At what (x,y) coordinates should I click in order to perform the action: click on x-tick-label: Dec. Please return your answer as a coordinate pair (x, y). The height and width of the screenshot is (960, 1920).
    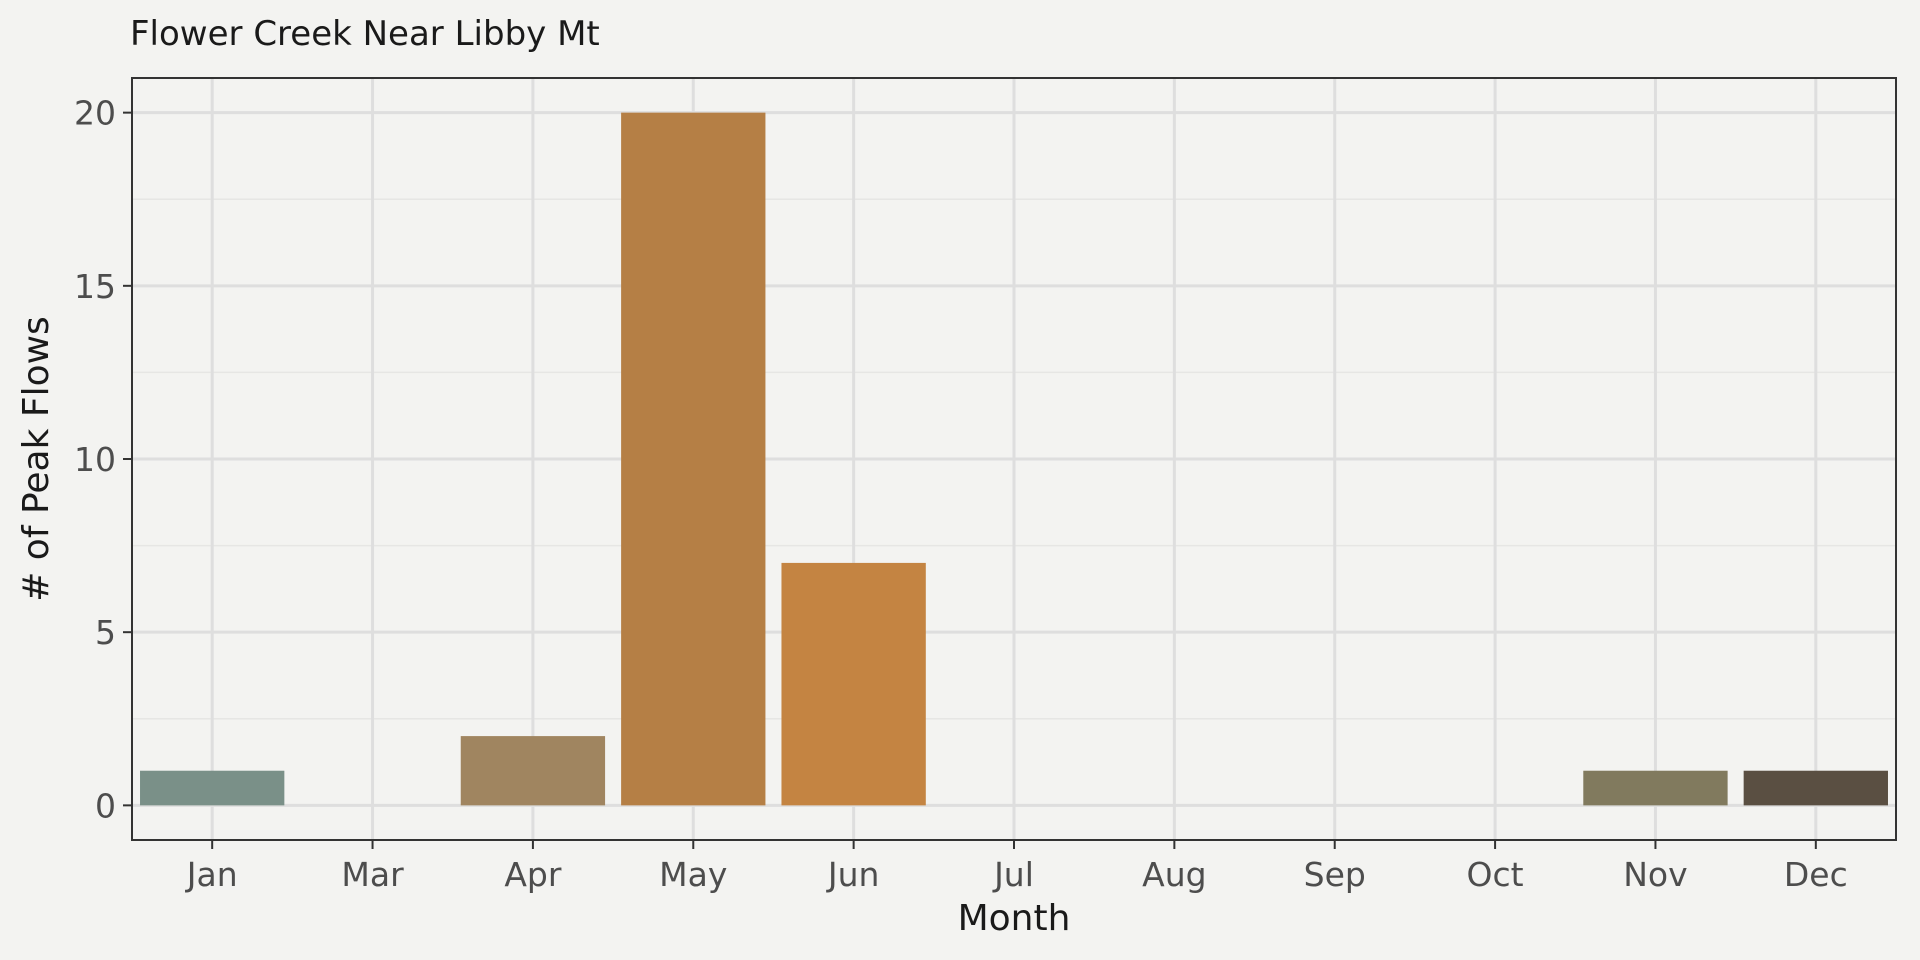
    Looking at the image, I should click on (1816, 874).